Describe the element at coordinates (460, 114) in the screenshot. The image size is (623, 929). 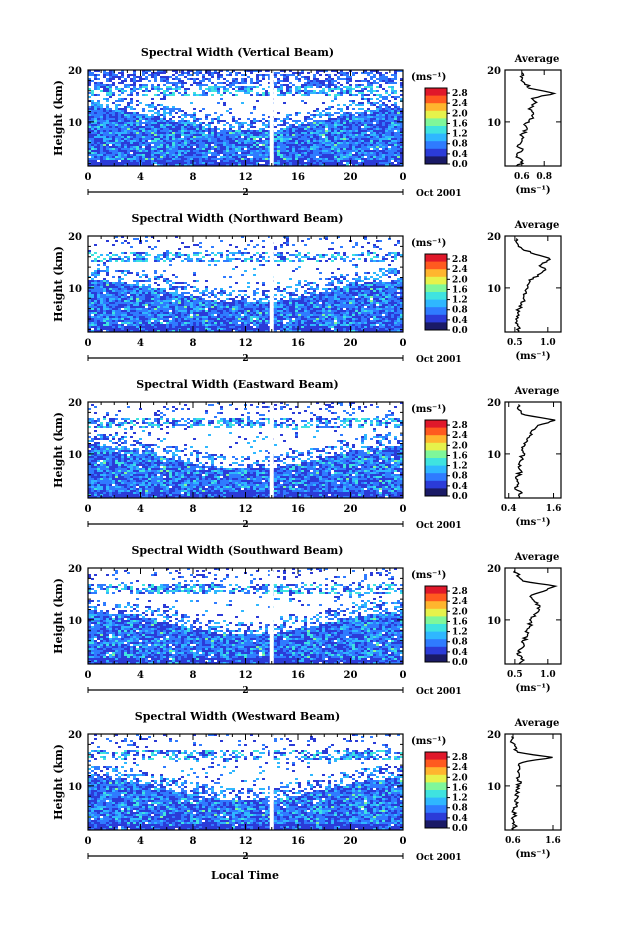
I see `colorbar-tick-label: 2.0` at that location.